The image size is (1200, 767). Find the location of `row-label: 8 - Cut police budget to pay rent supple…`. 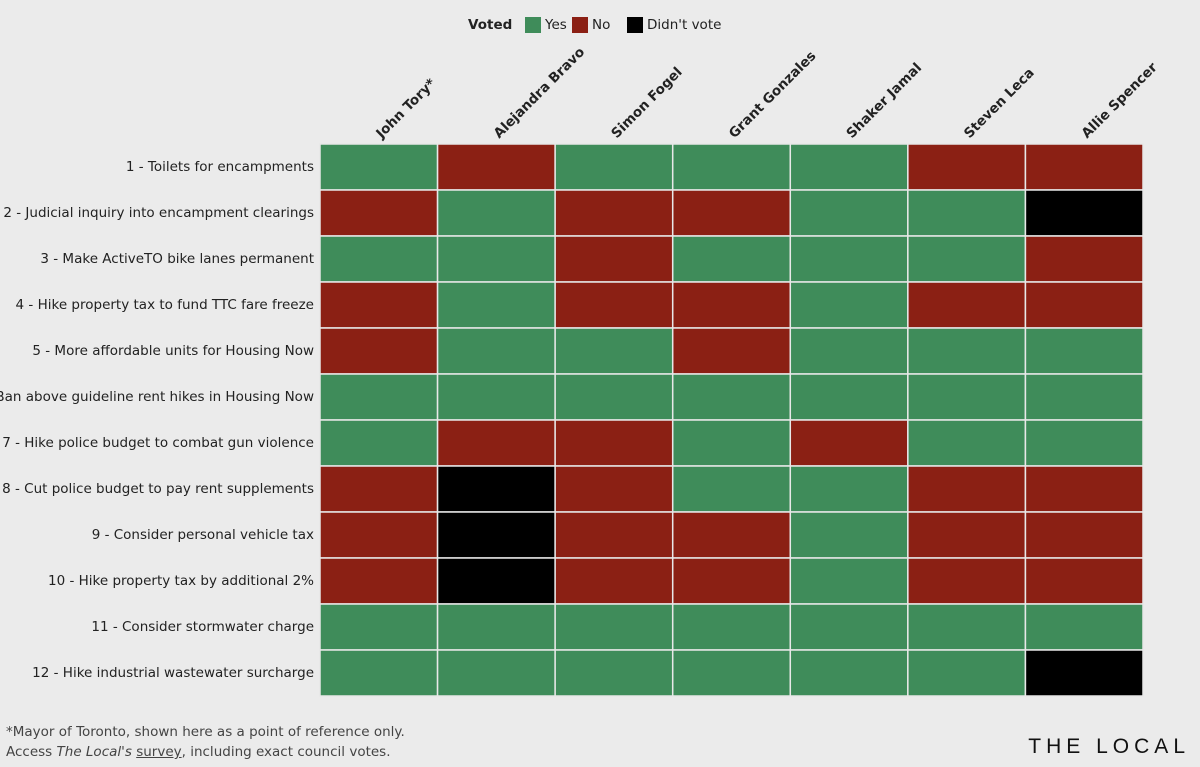

row-label: 8 - Cut police budget to pay rent supple… is located at coordinates (158, 489).